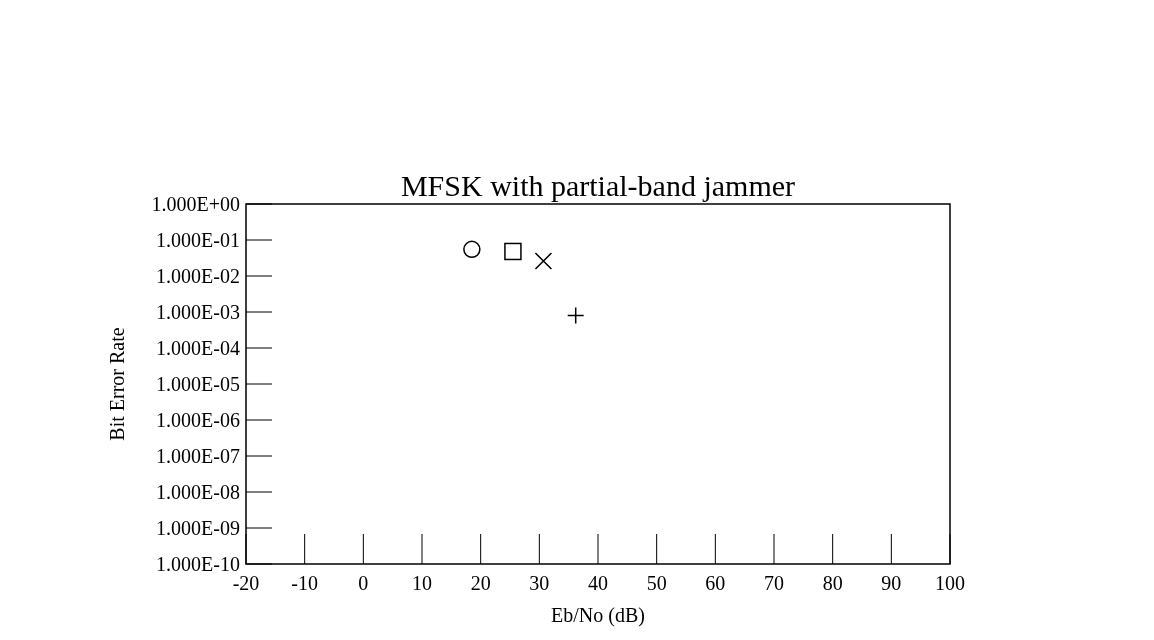 The image size is (1154, 640). I want to click on chart-title: MFSK with partial-band jammer, so click(598, 185).